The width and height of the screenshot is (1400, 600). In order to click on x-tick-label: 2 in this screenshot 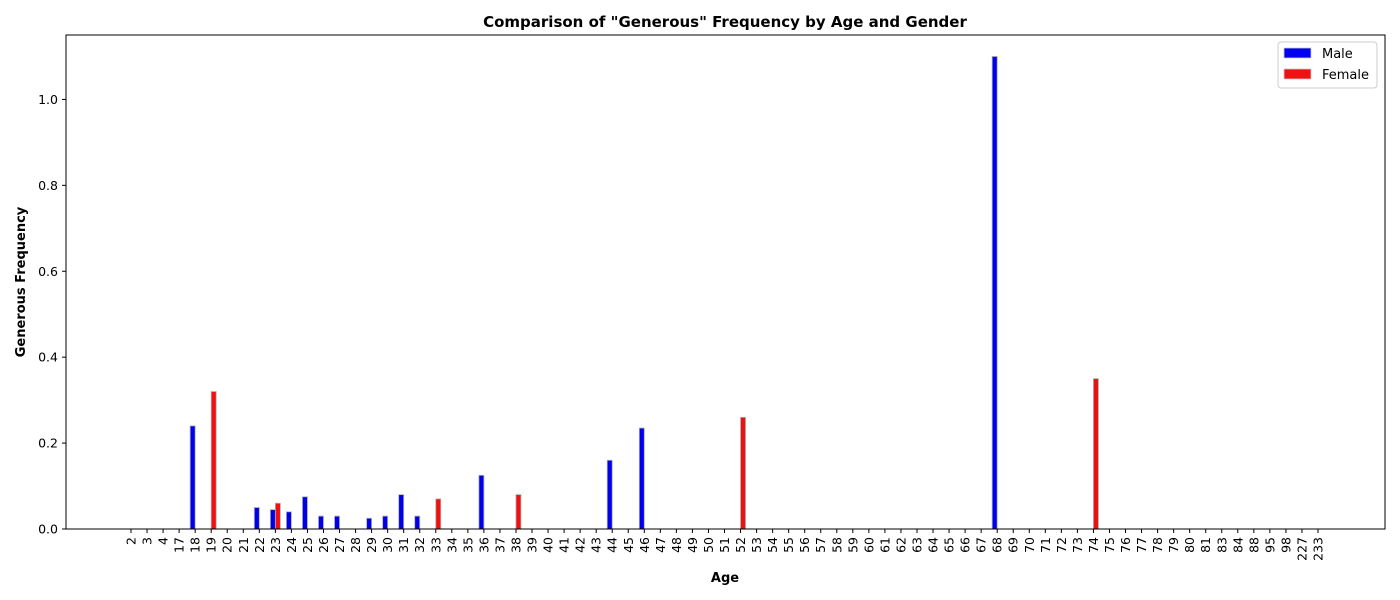, I will do `click(131, 541)`.